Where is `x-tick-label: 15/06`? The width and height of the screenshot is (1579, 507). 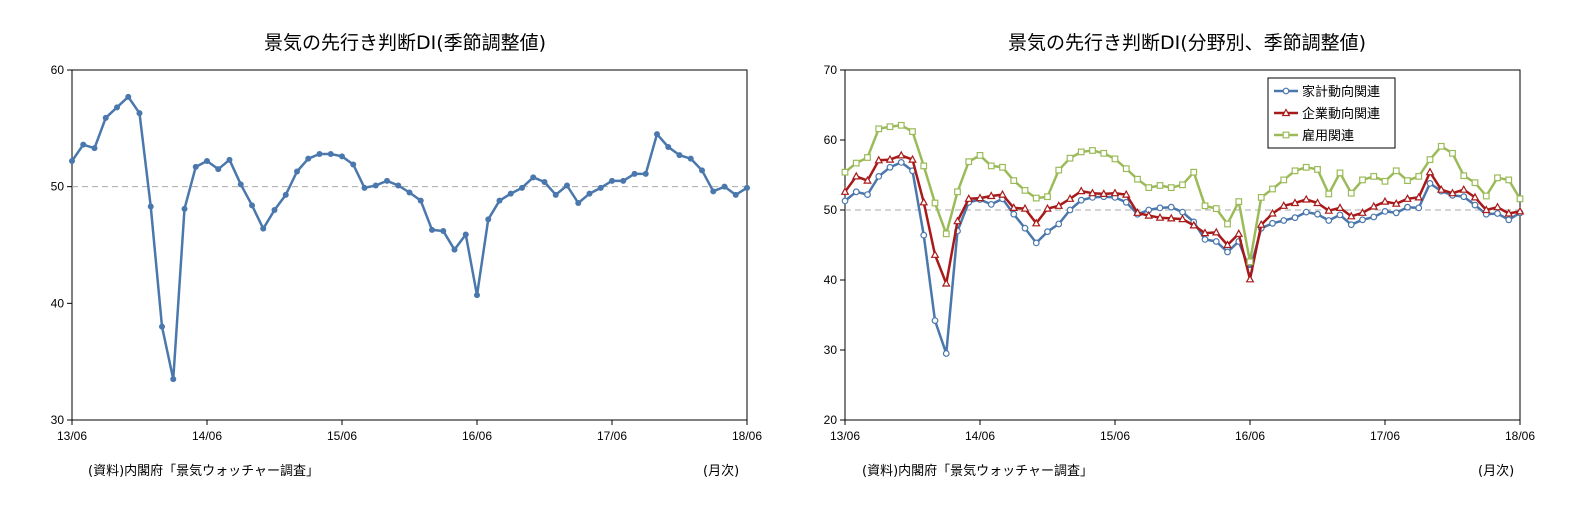
x-tick-label: 15/06 is located at coordinates (342, 436).